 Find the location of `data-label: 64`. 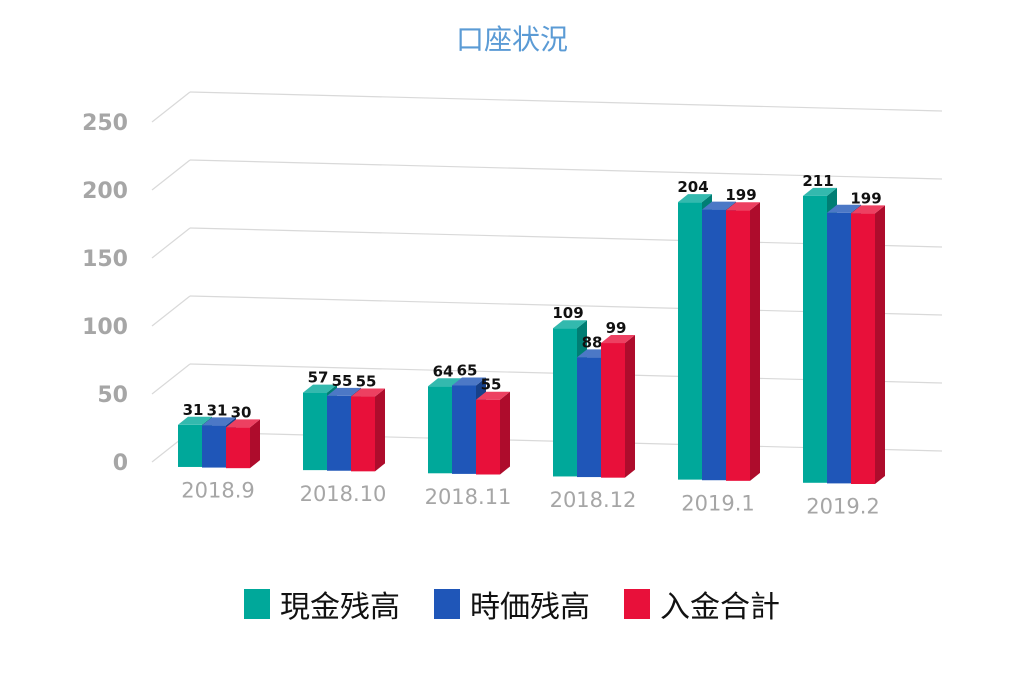

data-label: 64 is located at coordinates (443, 371).